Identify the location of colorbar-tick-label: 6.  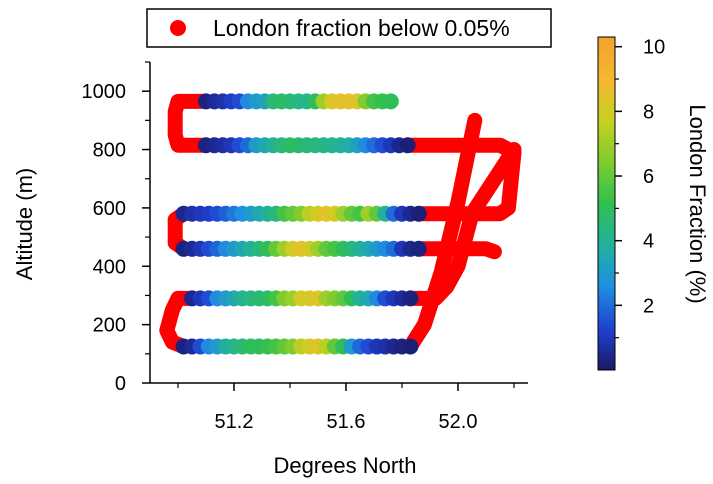
(648, 177).